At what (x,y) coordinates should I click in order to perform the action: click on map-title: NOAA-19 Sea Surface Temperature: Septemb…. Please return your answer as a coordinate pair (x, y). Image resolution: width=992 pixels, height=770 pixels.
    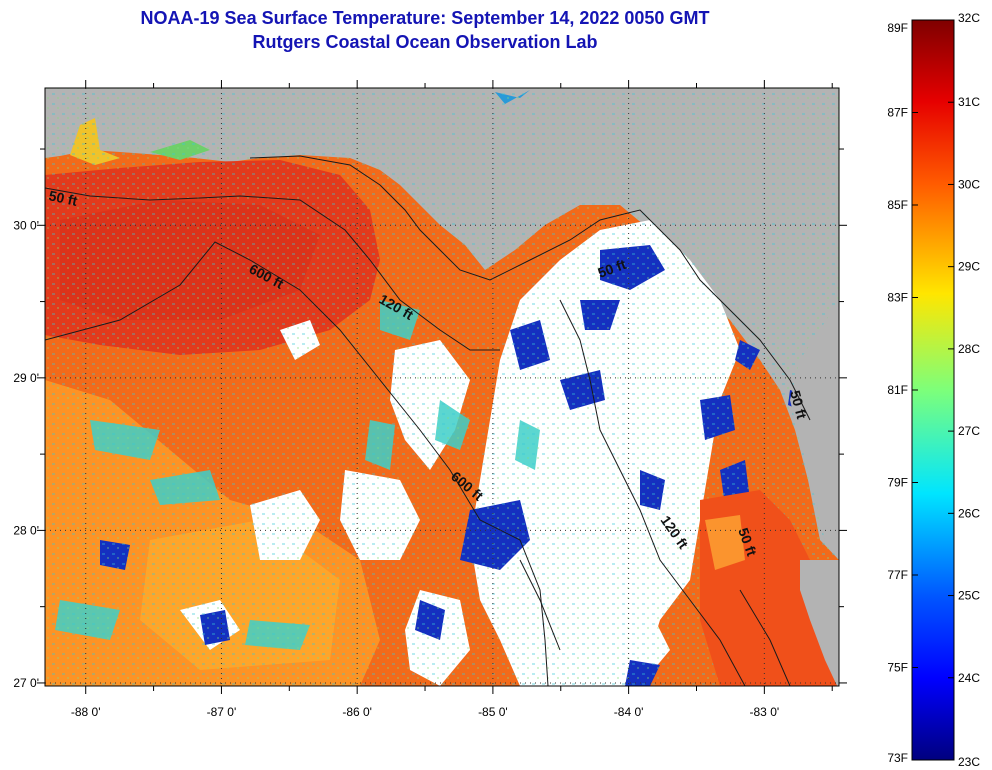
    Looking at the image, I should click on (425, 18).